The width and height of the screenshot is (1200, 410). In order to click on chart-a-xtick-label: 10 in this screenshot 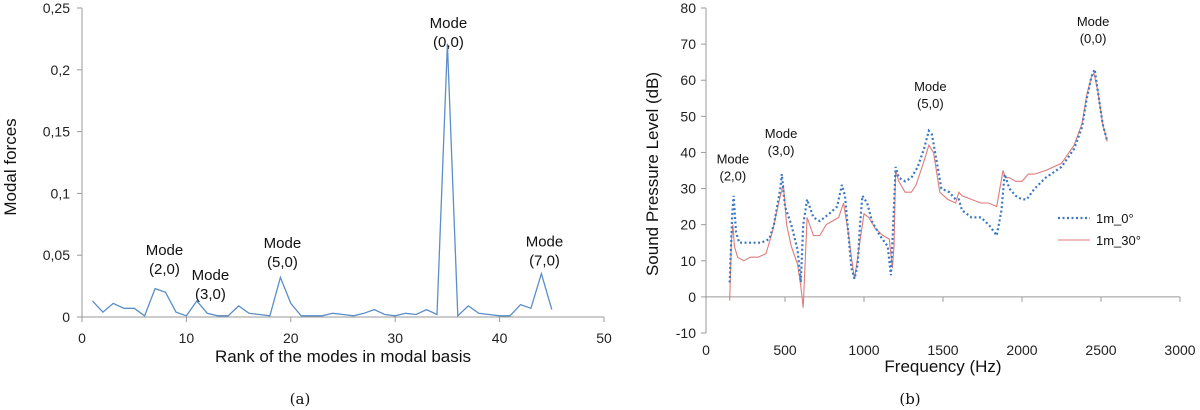, I will do `click(187, 338)`.